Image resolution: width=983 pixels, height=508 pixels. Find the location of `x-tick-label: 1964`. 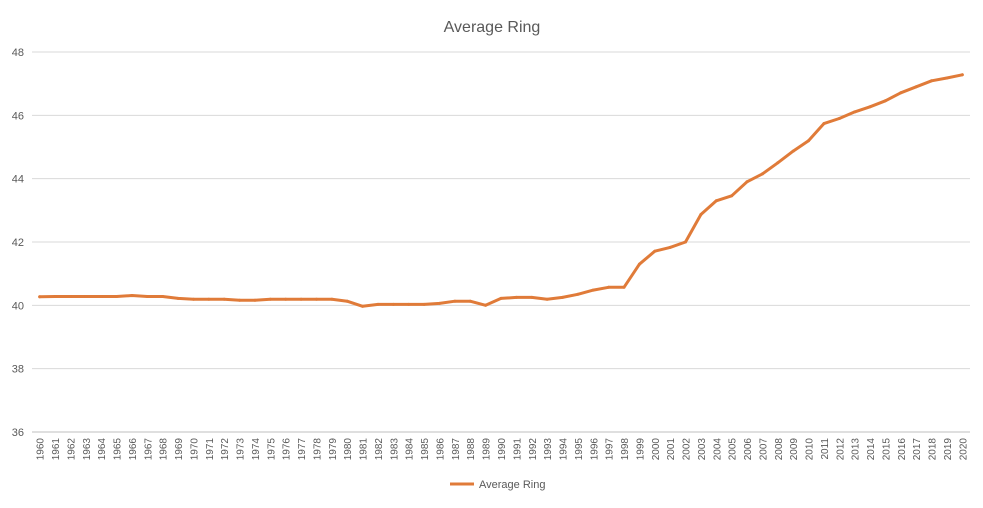

x-tick-label: 1964 is located at coordinates (102, 449).